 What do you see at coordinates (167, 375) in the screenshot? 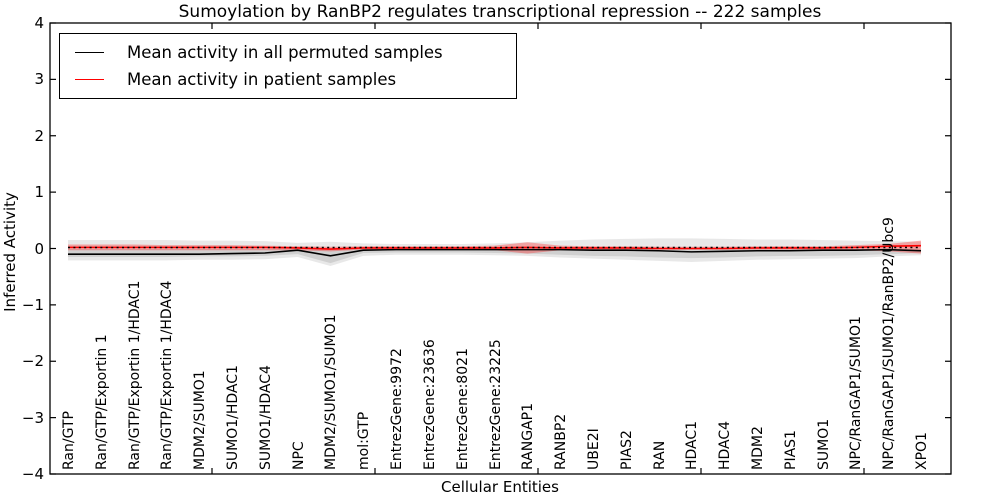
I see `x-category-label: Ran/GTP/Exportin 1/HDAC4` at bounding box center [167, 375].